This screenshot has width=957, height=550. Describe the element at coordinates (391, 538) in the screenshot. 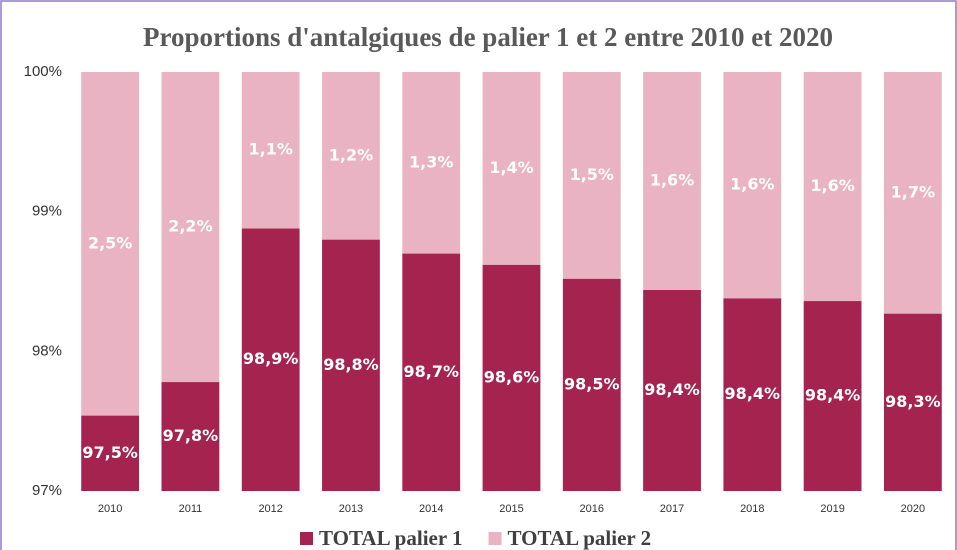

I see `legend-label: TOTAL palier 1` at that location.